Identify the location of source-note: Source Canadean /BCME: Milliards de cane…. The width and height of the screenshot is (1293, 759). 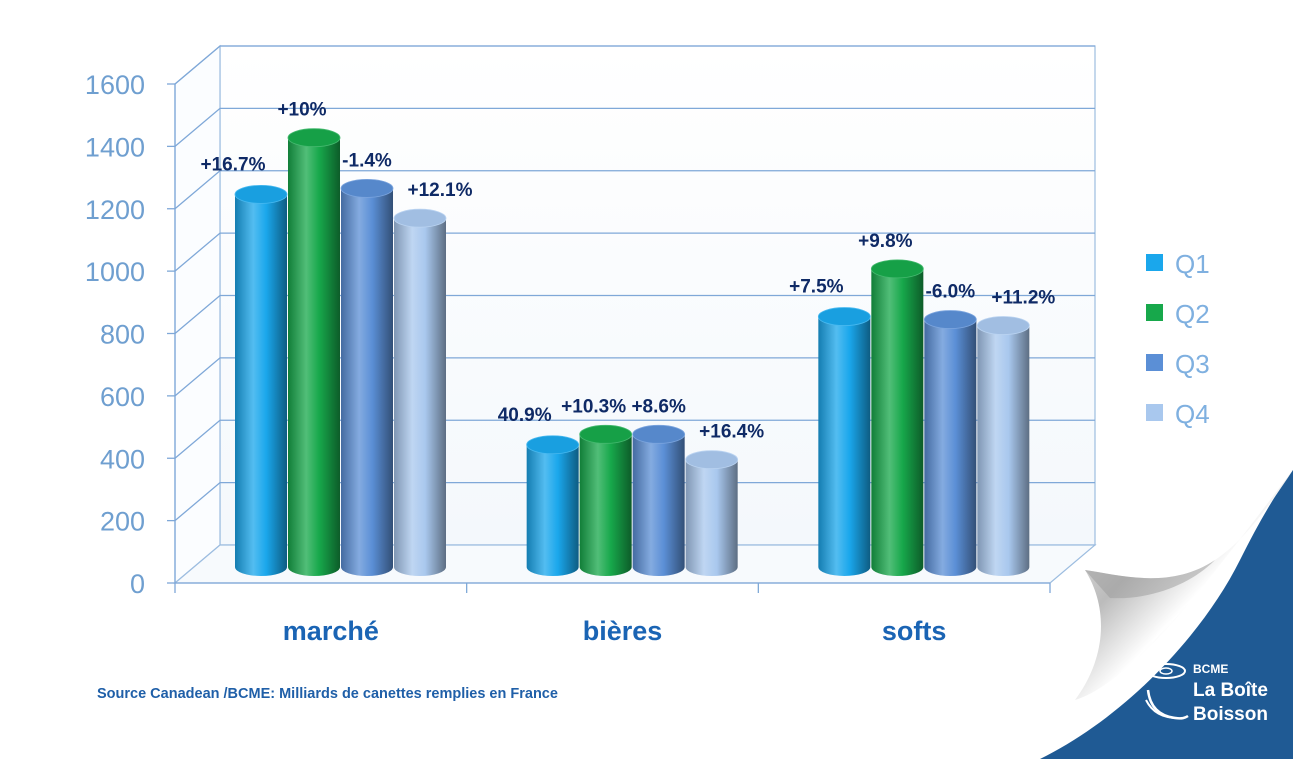
(327, 694).